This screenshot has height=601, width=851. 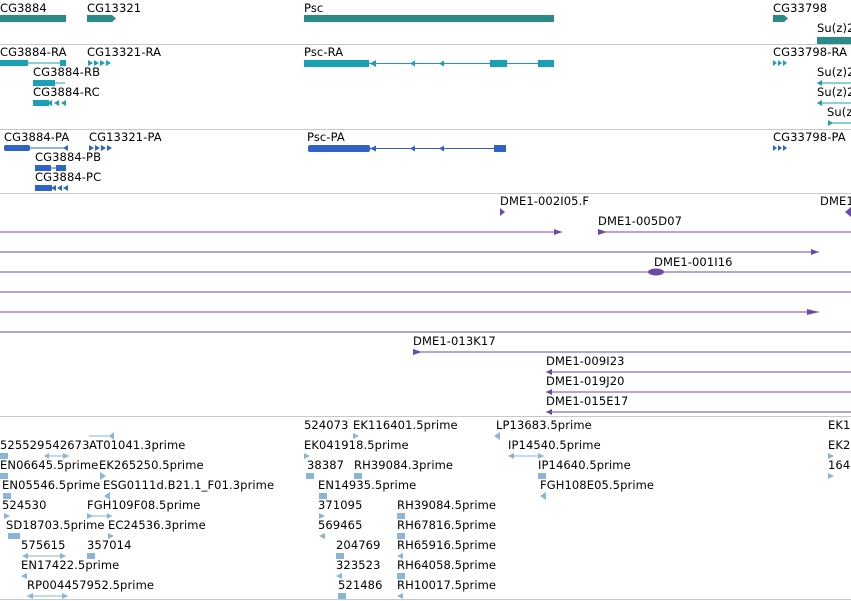 What do you see at coordinates (585, 381) in the screenshot?
I see `clone-label: DME1-019J20` at bounding box center [585, 381].